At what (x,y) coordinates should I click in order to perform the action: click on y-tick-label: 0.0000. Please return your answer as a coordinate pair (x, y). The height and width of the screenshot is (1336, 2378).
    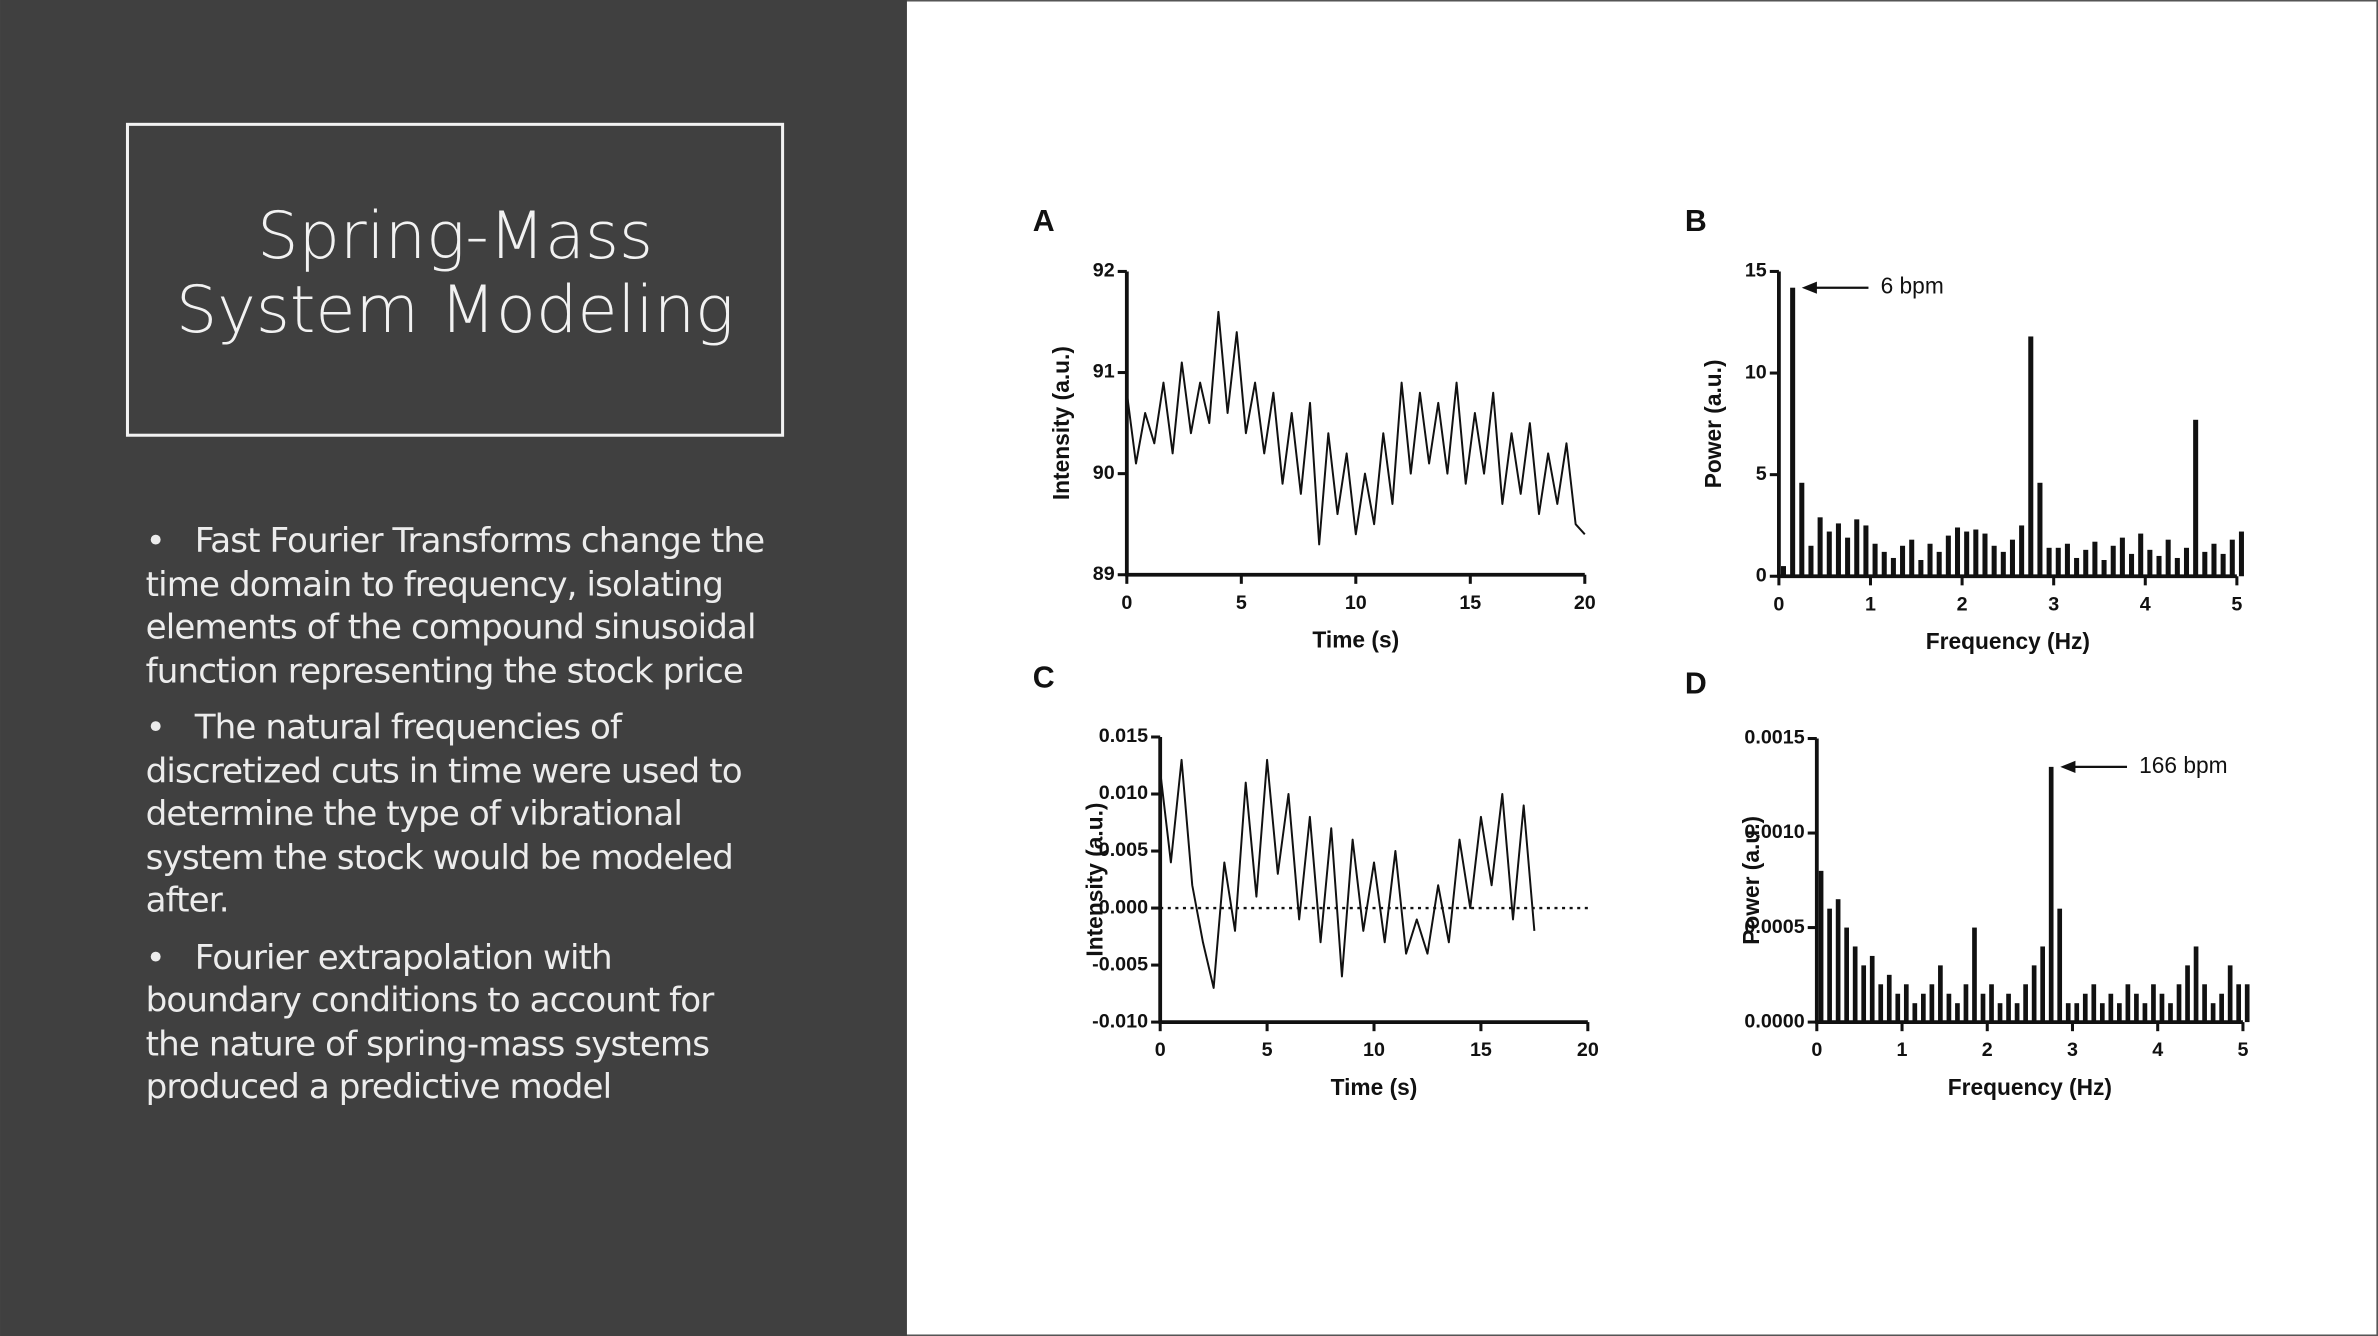
    Looking at the image, I should click on (1774, 1021).